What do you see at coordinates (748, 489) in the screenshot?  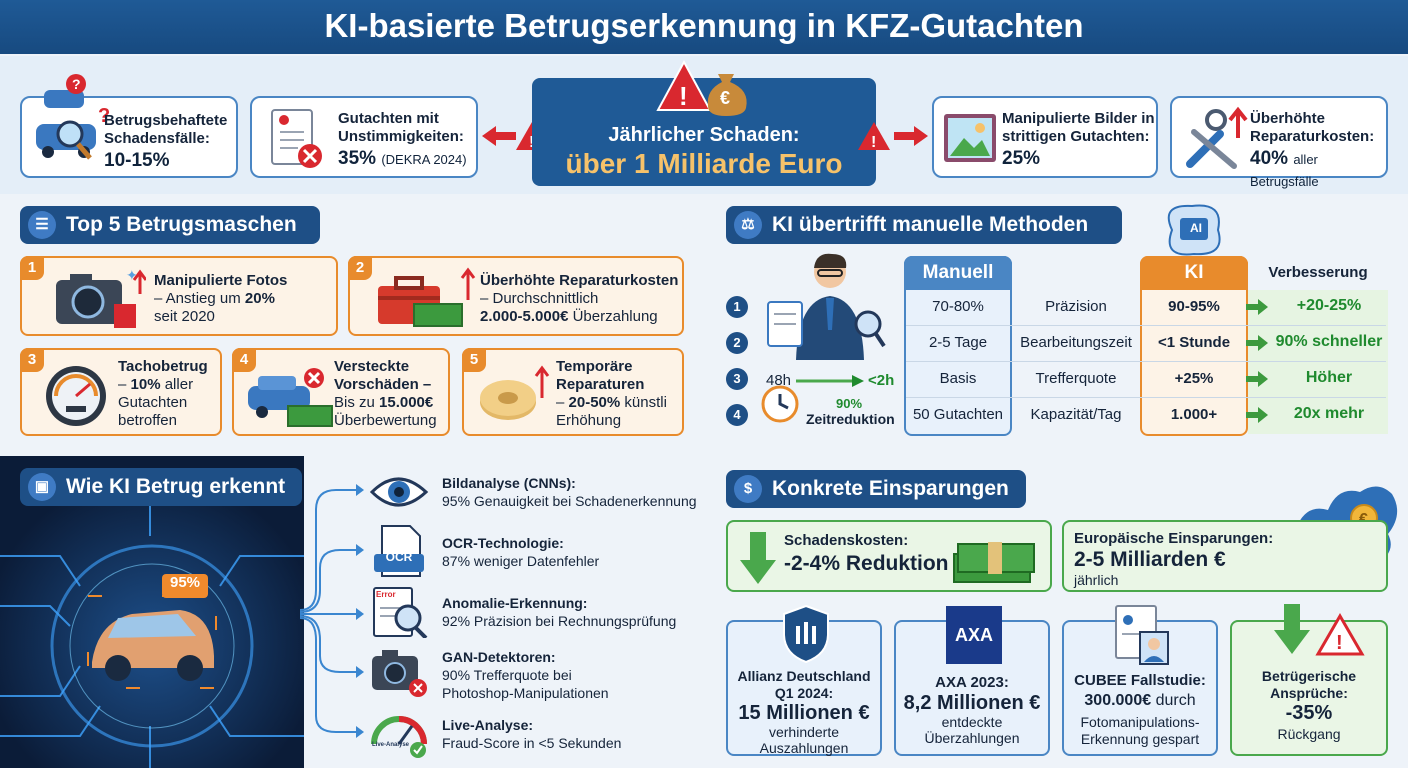 I see `hand-money-icon: $` at bounding box center [748, 489].